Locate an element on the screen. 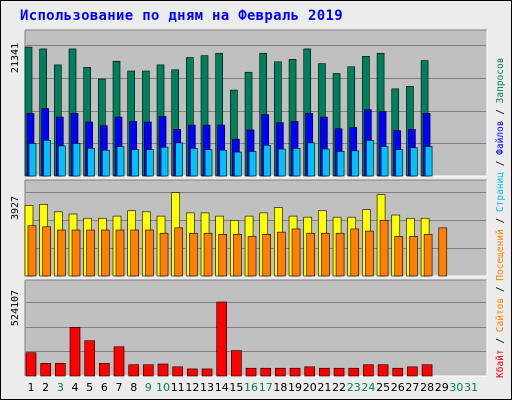 This screenshot has height=400, width=512. x-tick-label: 25 is located at coordinates (383, 387).